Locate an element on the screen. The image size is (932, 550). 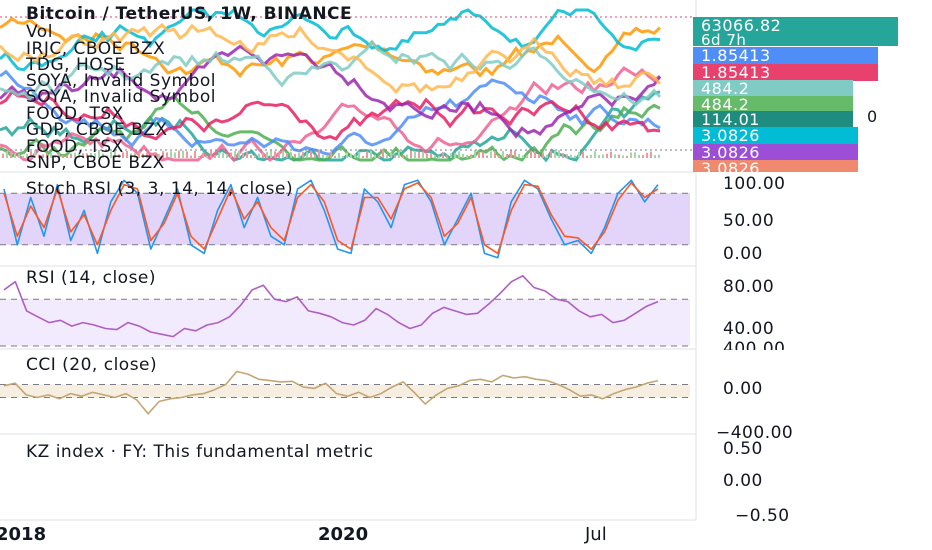
overlay-label-food-1: FOOD, TSX is located at coordinates (75, 114).